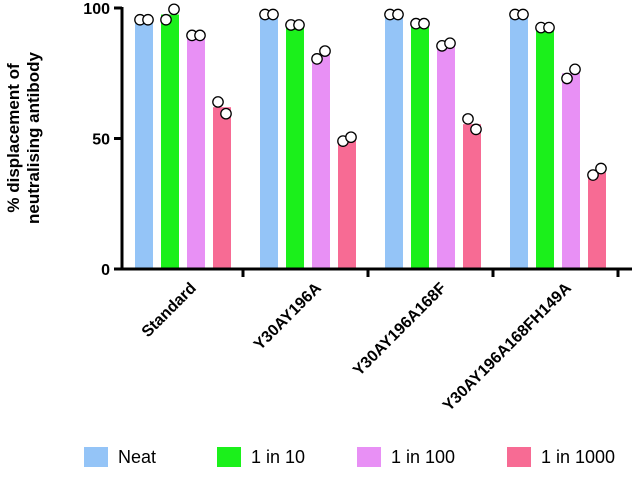  I want to click on legend-label-4: 1 in 1000, so click(578, 457).